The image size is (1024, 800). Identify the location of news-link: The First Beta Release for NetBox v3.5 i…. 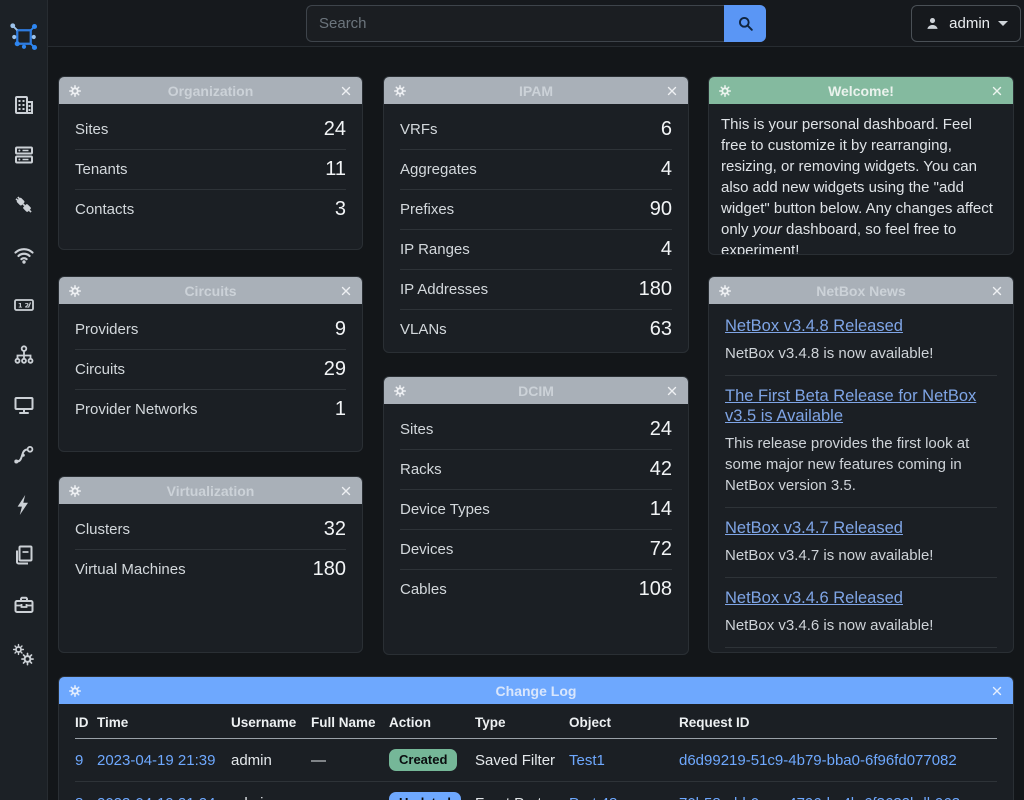
(851, 406).